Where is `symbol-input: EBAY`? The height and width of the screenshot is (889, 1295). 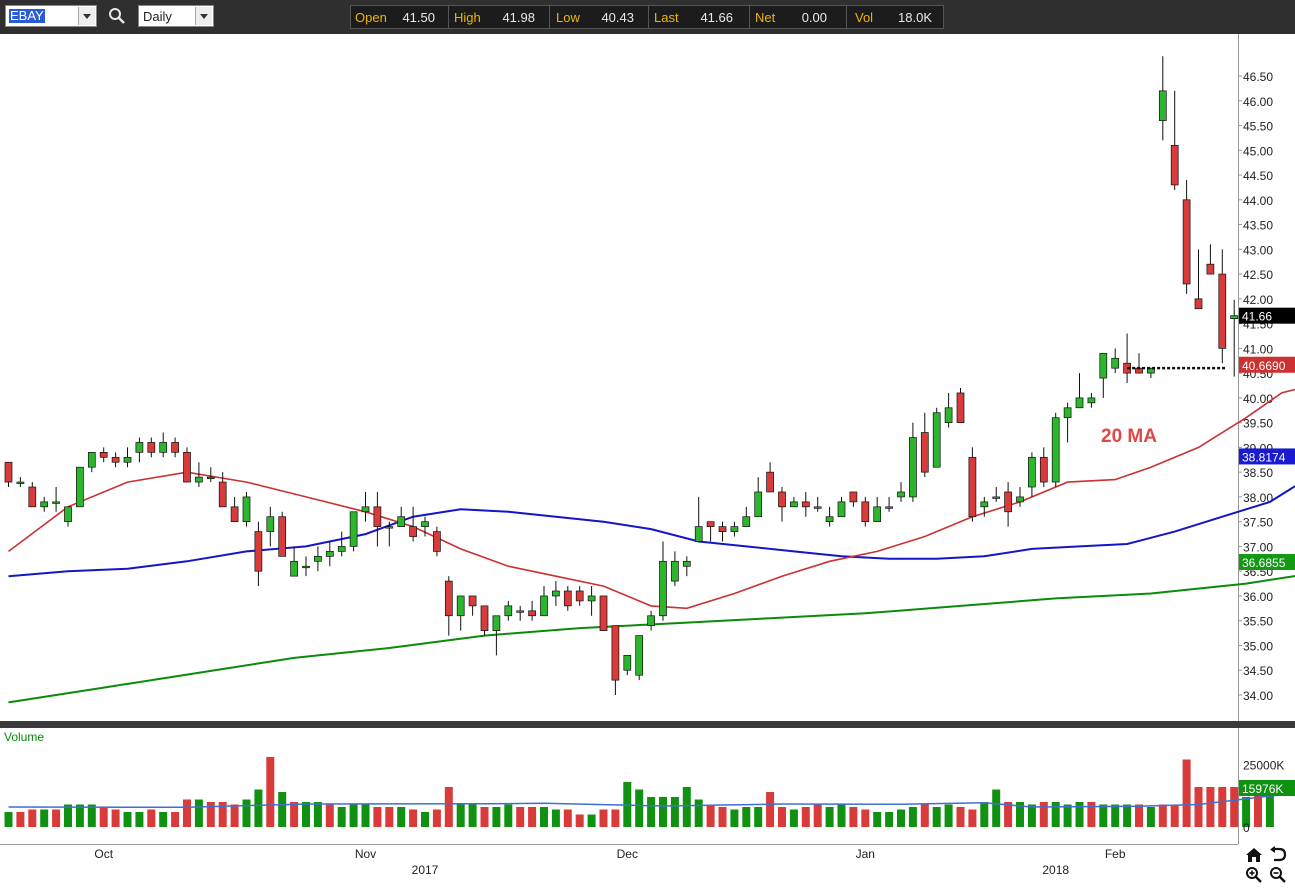 symbol-input: EBAY is located at coordinates (51, 16).